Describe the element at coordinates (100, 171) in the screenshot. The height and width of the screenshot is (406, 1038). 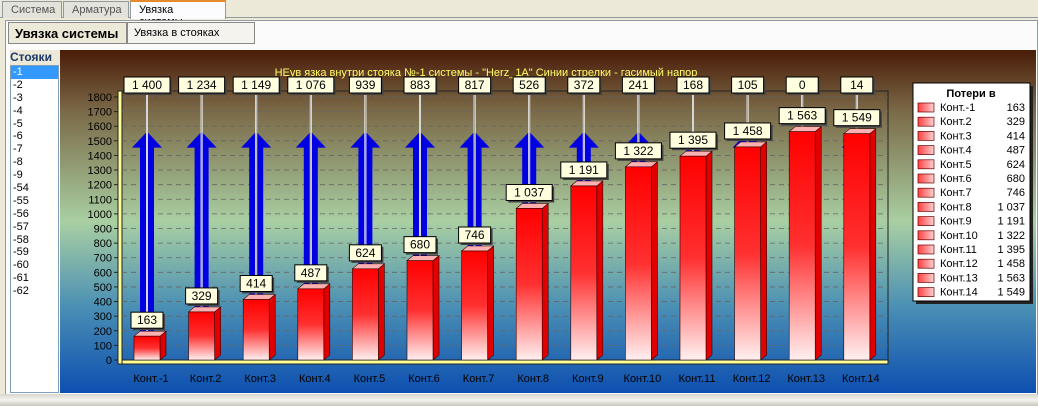
I see `y-tick-label: 1300` at that location.